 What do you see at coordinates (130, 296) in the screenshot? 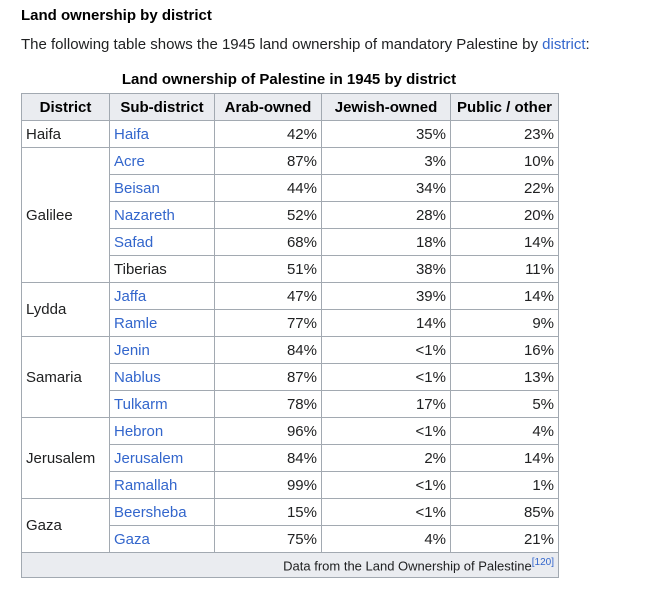
I see `sub-district-link: Jaffa` at bounding box center [130, 296].